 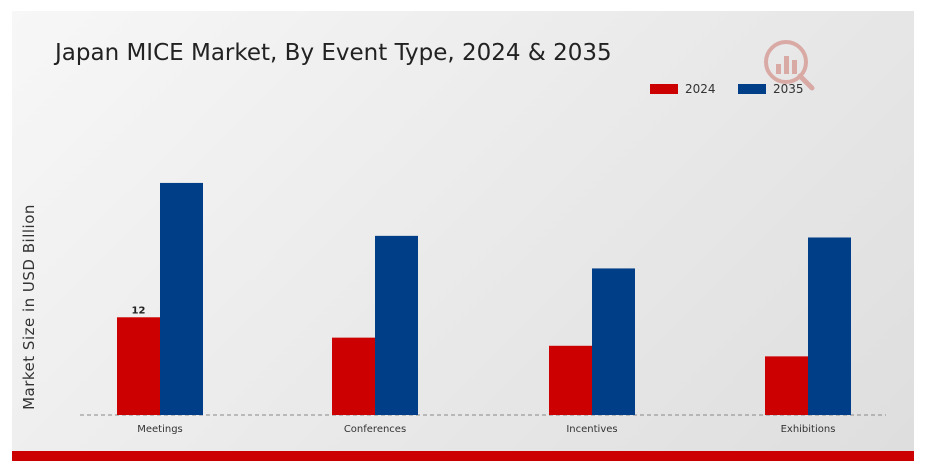 What do you see at coordinates (160, 429) in the screenshot?
I see `x-tick-label-meetings: Meetings` at bounding box center [160, 429].